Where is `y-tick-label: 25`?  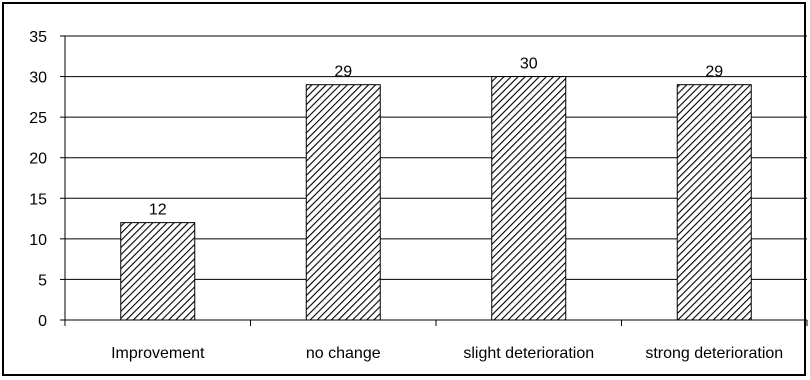 y-tick-label: 25 is located at coordinates (38, 118).